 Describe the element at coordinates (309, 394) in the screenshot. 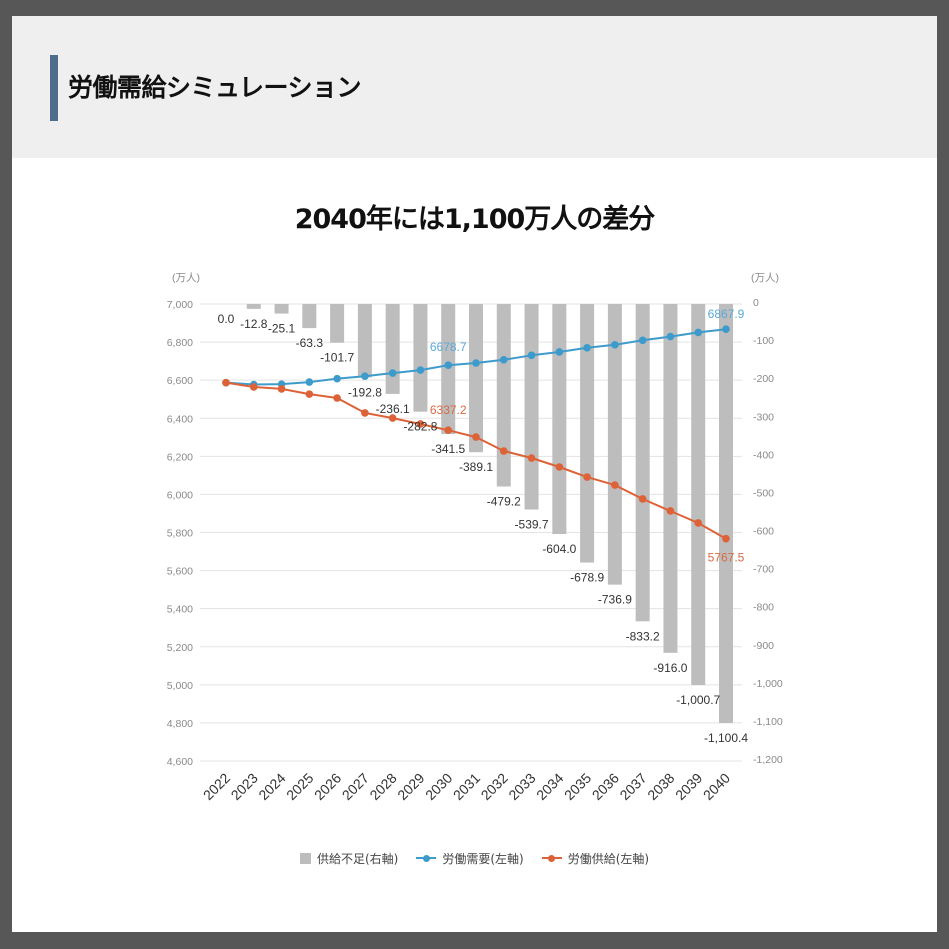

I see `point-labor-supply-2025` at that location.